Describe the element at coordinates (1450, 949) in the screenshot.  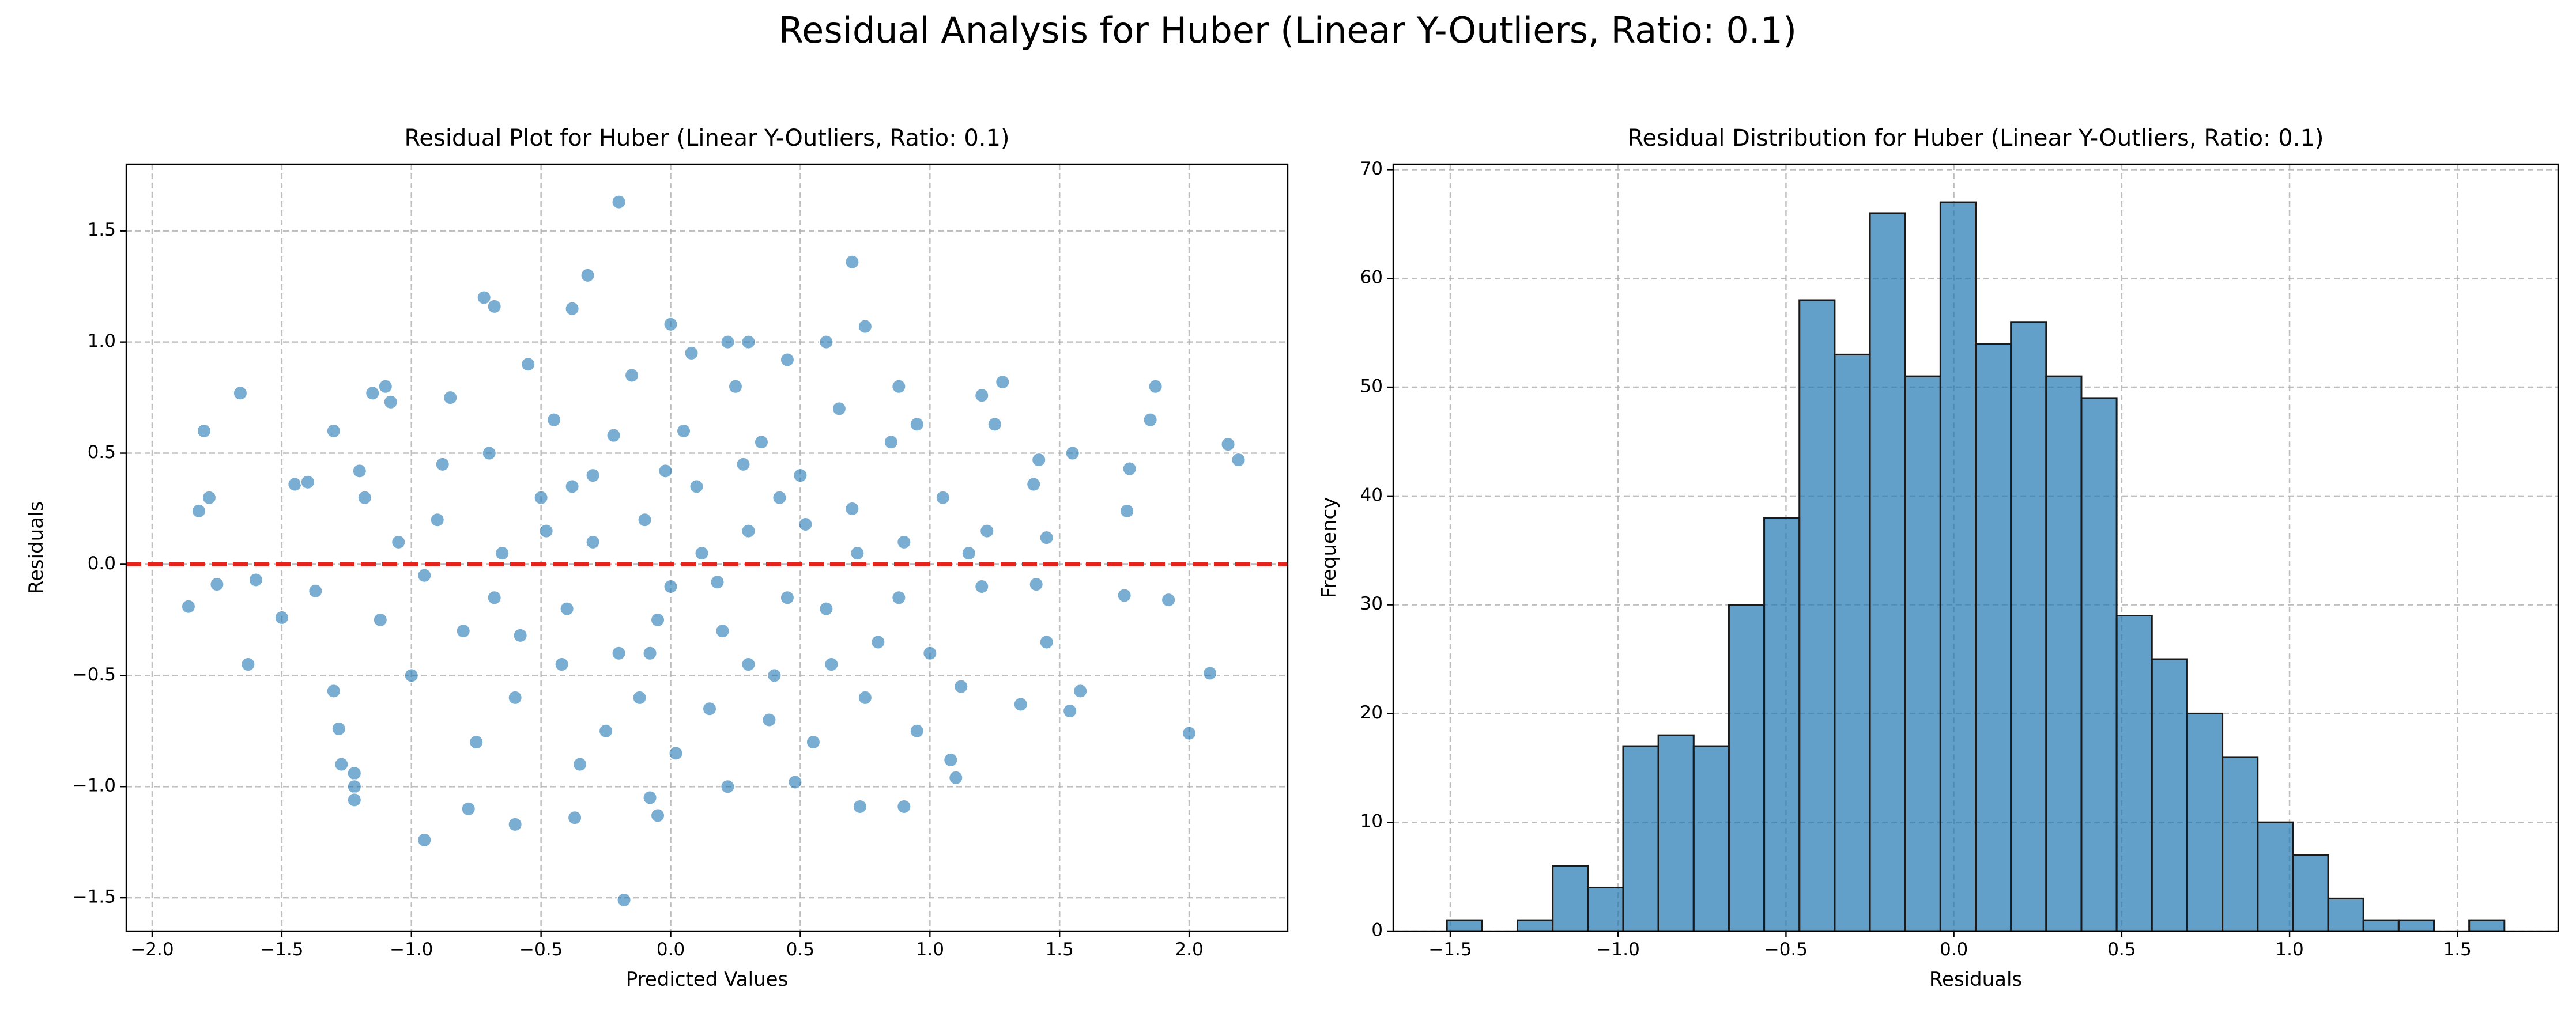
I see `x-tick-label: −1.5` at that location.